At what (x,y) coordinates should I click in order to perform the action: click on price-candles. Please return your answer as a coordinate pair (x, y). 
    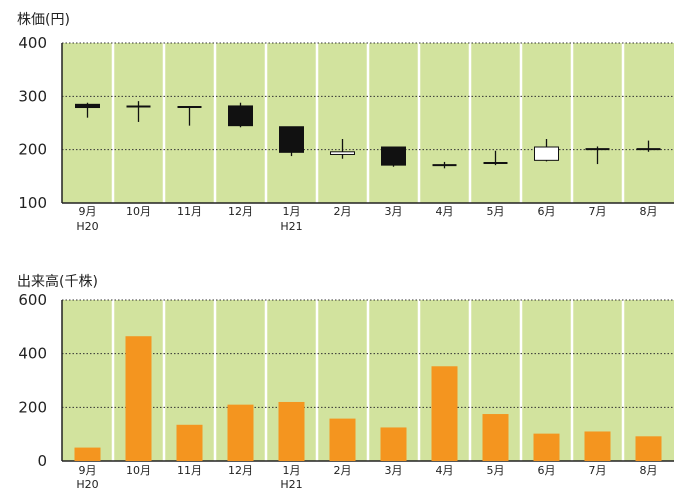
    Looking at the image, I should click on (368, 135).